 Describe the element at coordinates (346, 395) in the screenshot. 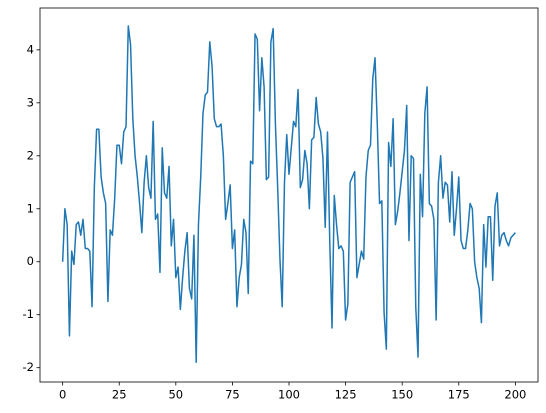

I see `x-tick-label: 125` at that location.